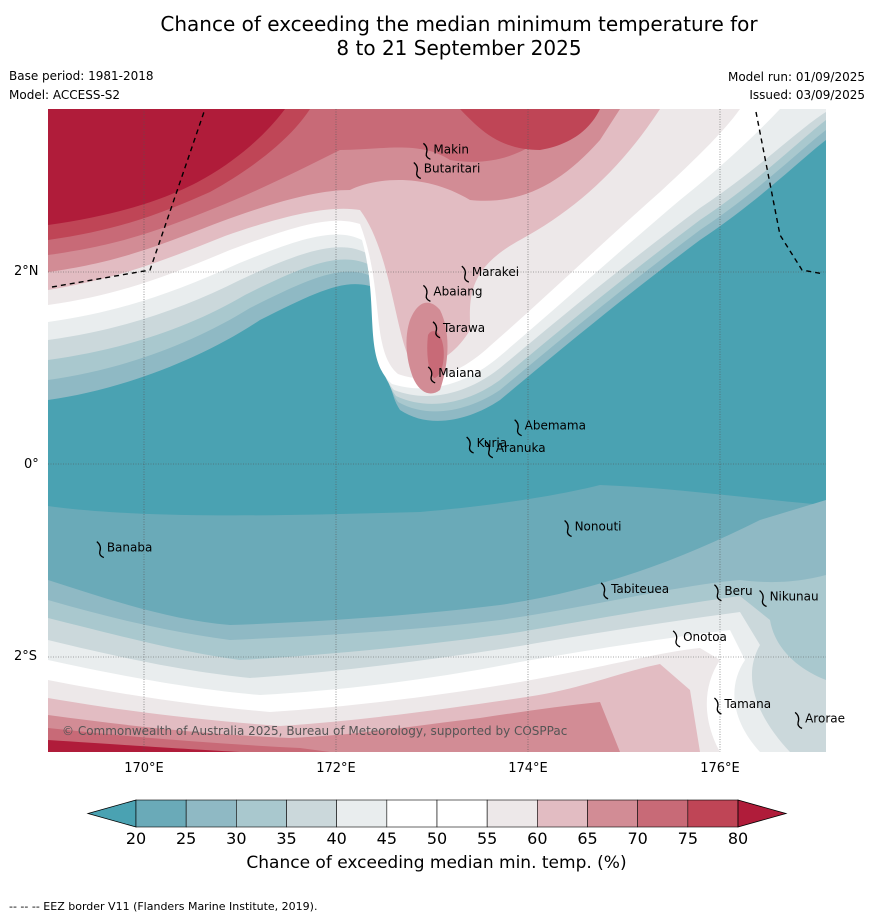 The image size is (873, 919). I want to click on colorbar-over-arrow, so click(762, 813).